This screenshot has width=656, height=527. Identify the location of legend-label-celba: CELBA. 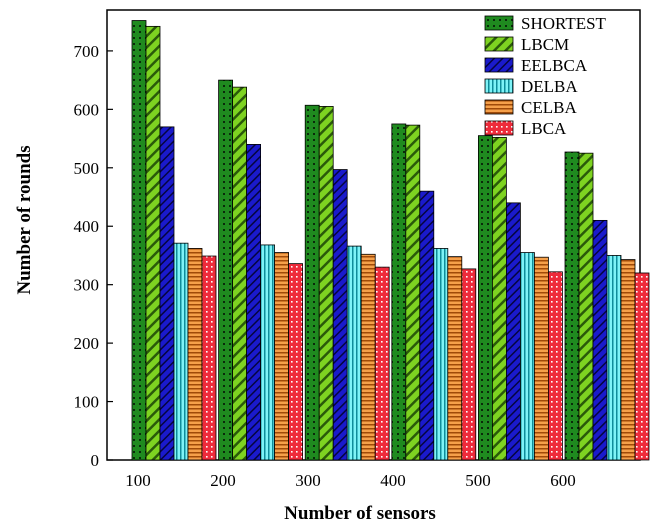
(549, 107).